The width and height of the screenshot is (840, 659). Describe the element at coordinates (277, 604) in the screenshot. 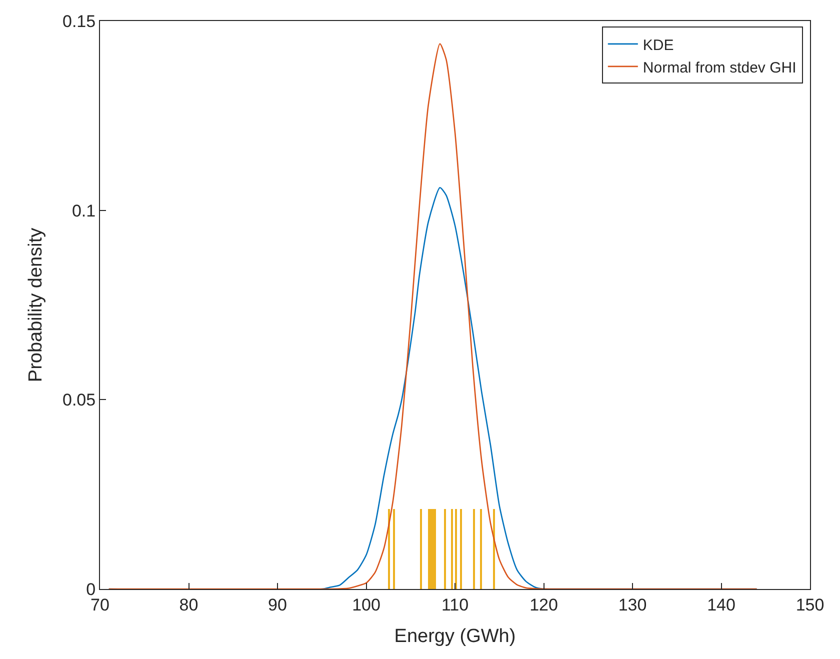

I see `x-tick-label: 90` at that location.